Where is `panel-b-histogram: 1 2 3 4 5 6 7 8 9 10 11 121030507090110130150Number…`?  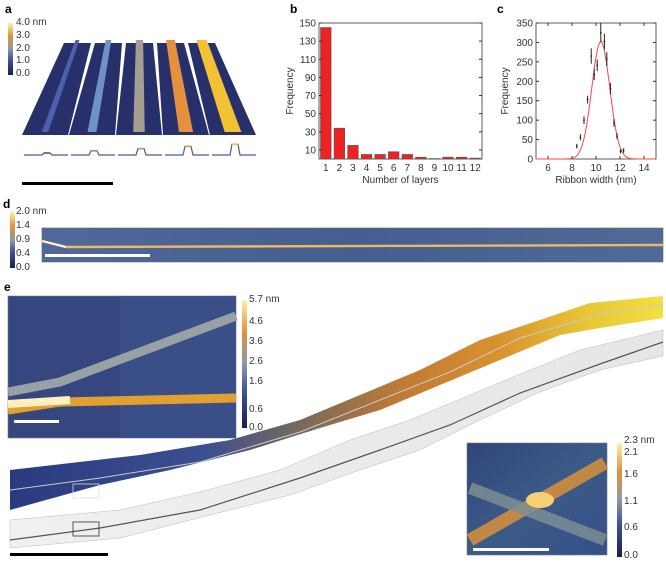 panel-b-histogram: 1 2 3 4 5 6 7 8 9 10 11 121030507090110130150Number… is located at coordinates (384, 102).